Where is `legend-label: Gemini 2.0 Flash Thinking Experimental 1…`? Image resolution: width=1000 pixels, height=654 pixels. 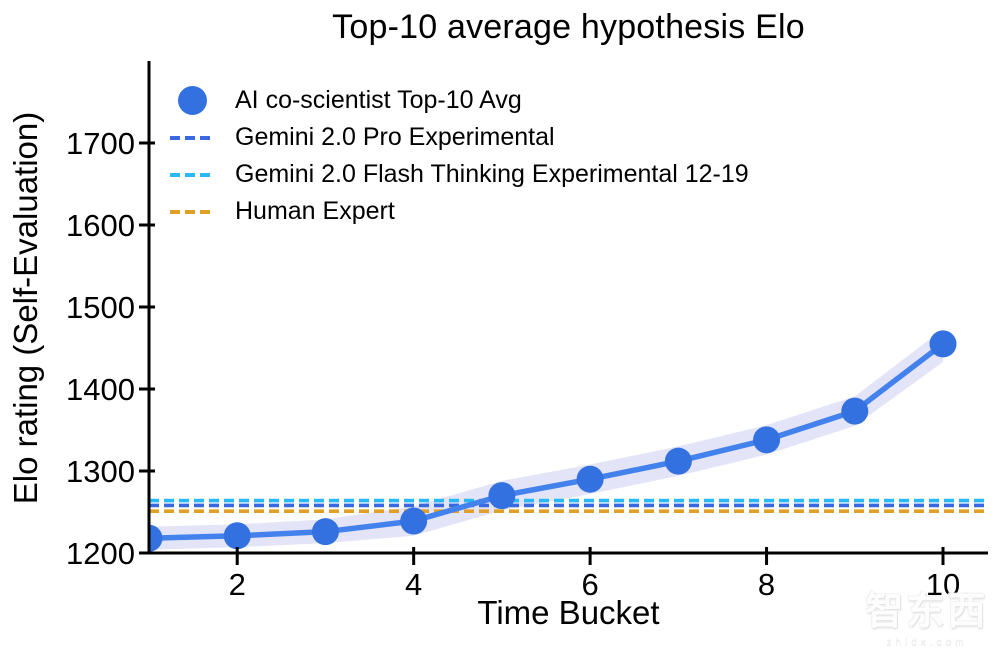 legend-label: Gemini 2.0 Flash Thinking Experimental 1… is located at coordinates (492, 174).